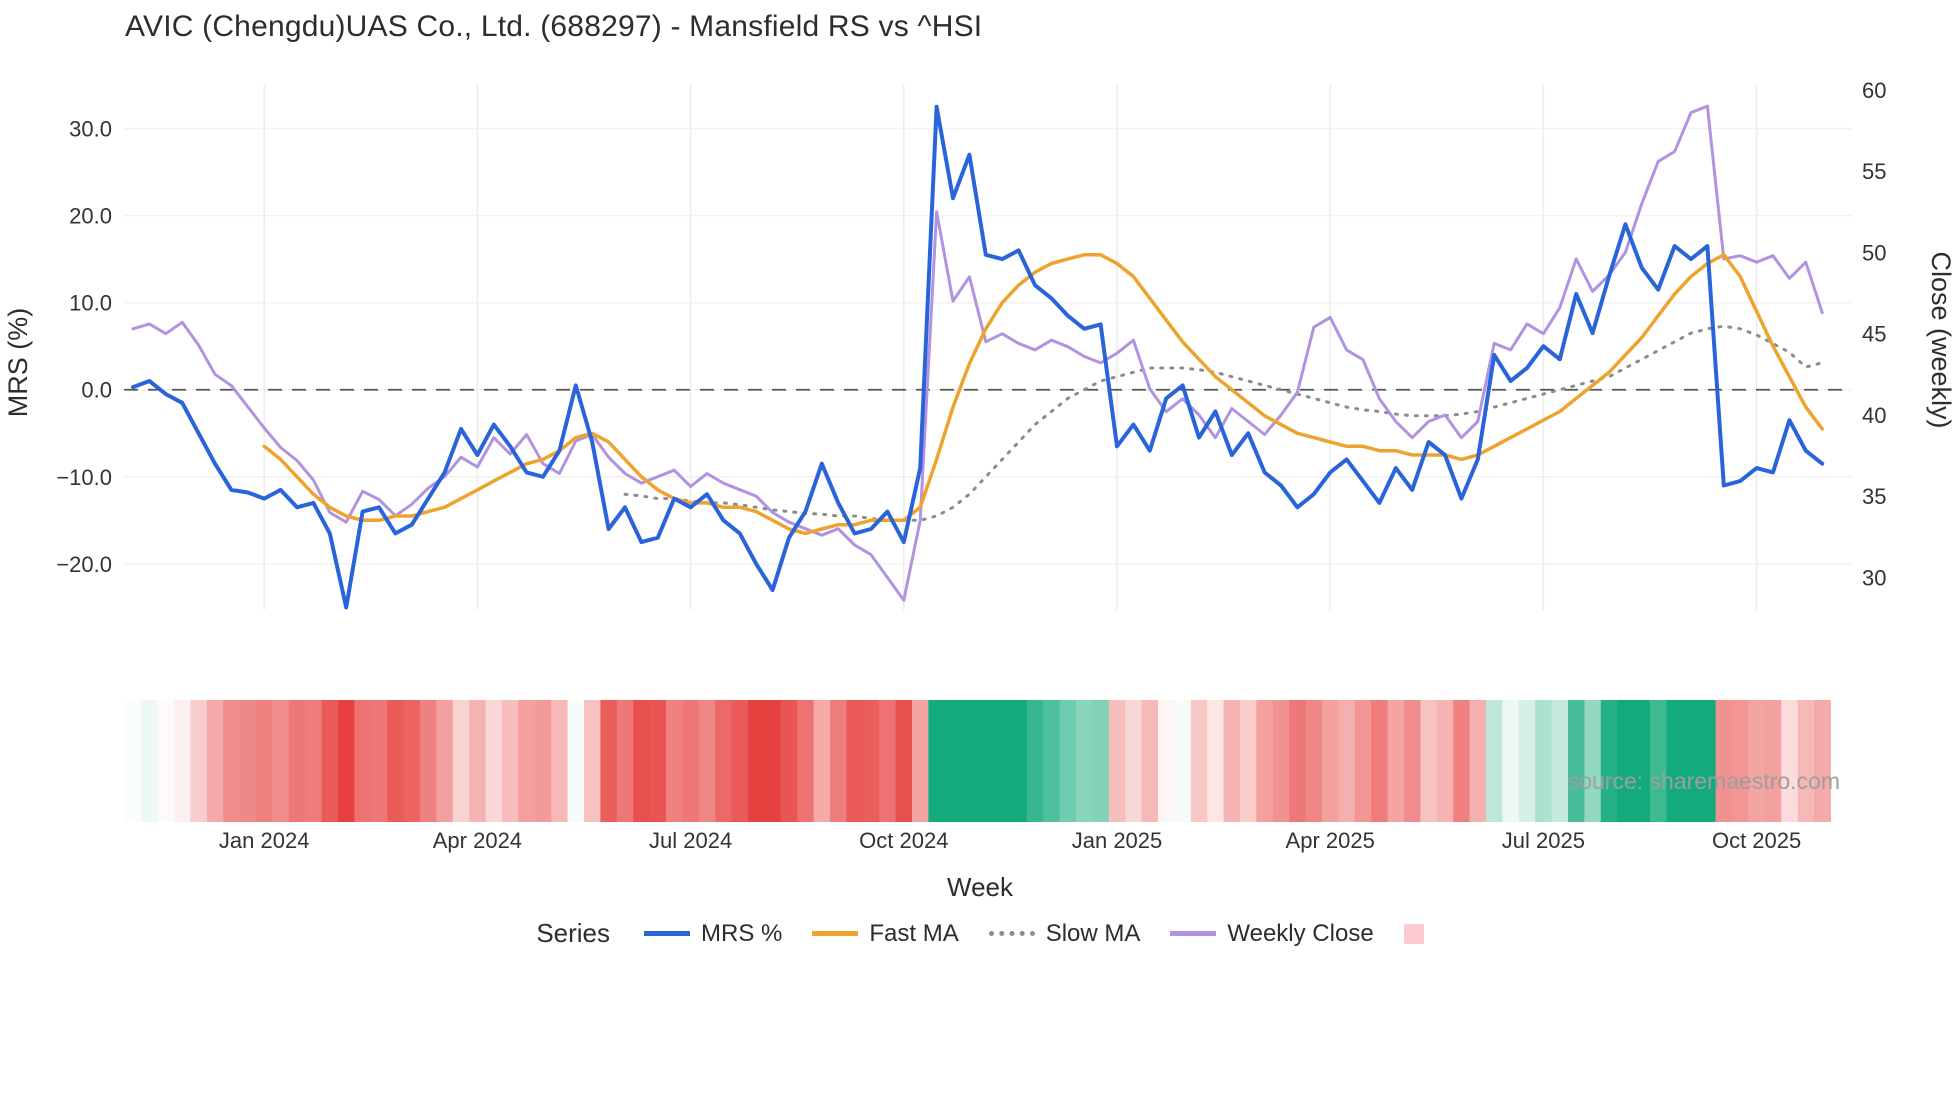 This screenshot has width=1960, height=1102. Describe the element at coordinates (90, 216) in the screenshot. I see `y-left-tick-label: 20.0` at that location.